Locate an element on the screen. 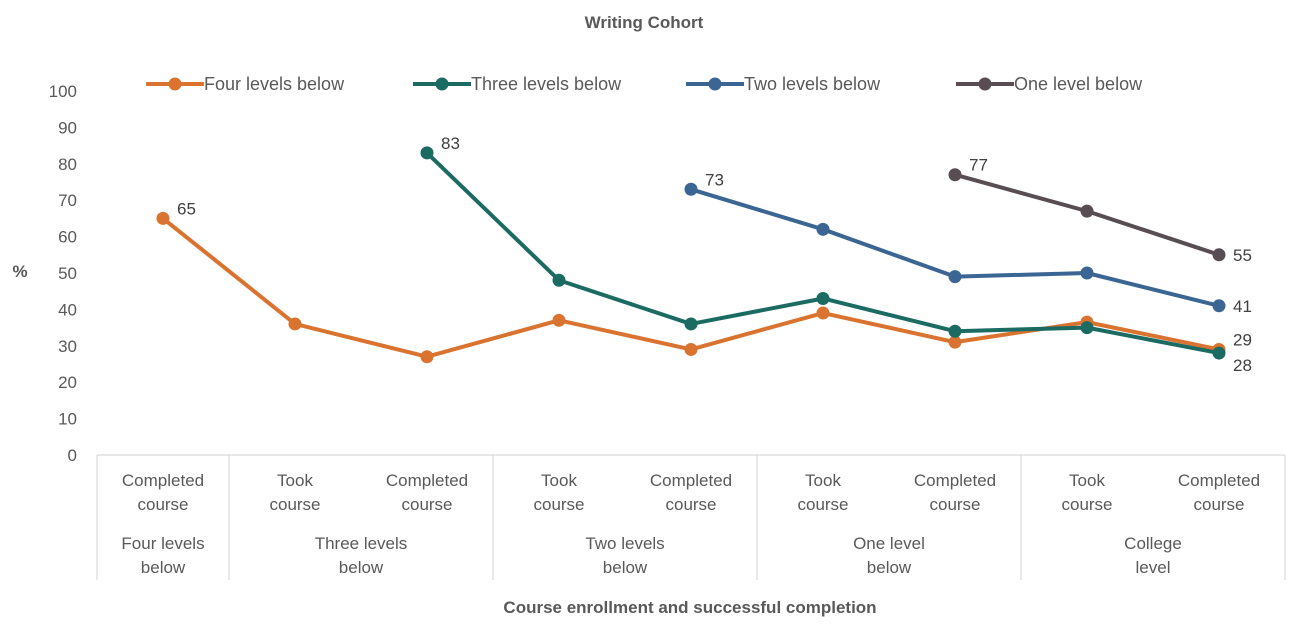  y-tick-label: 60 is located at coordinates (67, 237).